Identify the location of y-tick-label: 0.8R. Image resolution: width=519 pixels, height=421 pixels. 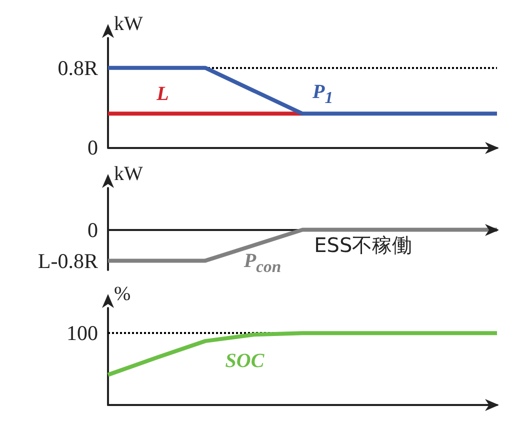
(78, 68).